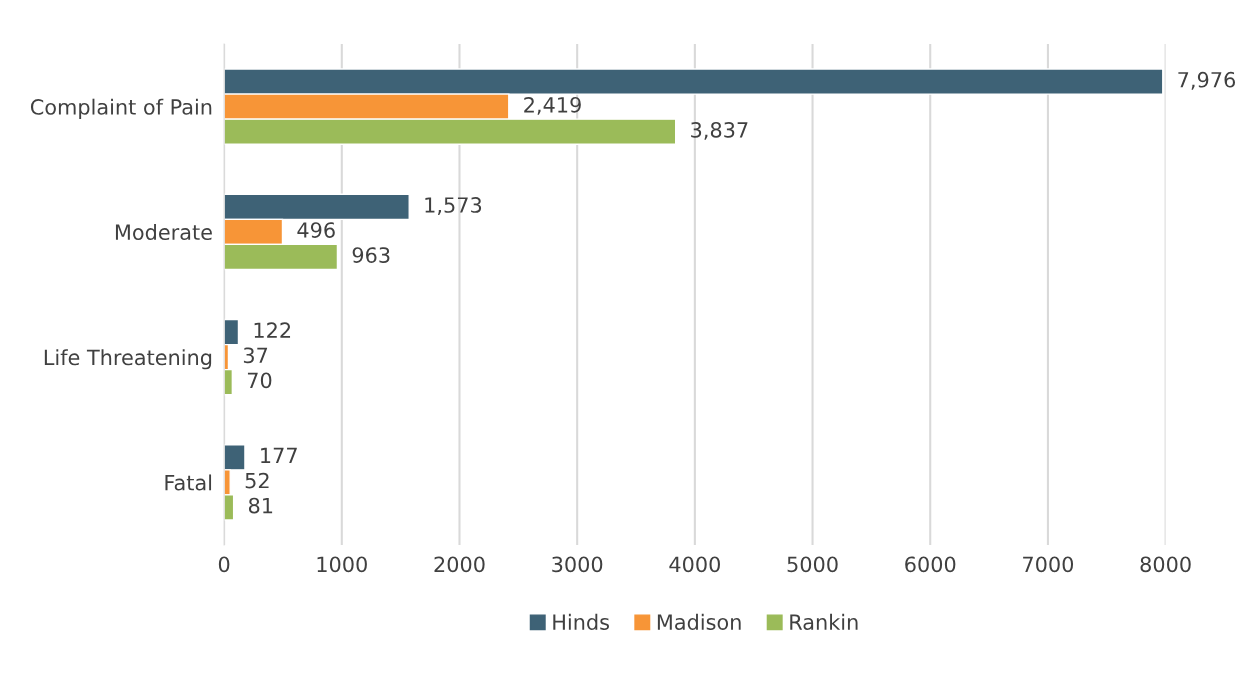 This screenshot has width=1252, height=677. I want to click on data-label: 3,837, so click(719, 130).